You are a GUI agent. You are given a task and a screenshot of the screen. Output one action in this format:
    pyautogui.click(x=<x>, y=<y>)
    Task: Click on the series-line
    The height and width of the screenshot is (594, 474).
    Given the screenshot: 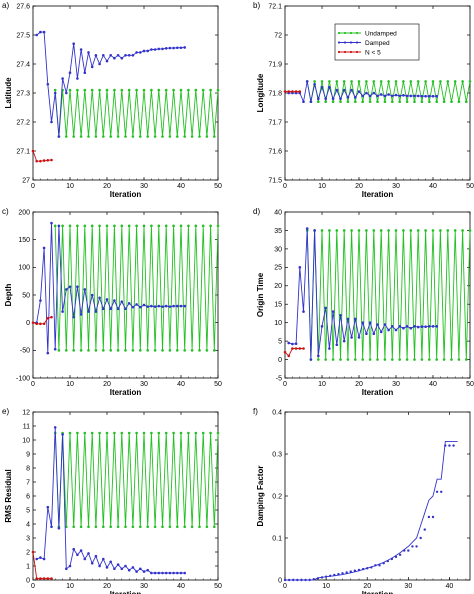 What is the action you would take?
    pyautogui.click(x=362, y=92)
    